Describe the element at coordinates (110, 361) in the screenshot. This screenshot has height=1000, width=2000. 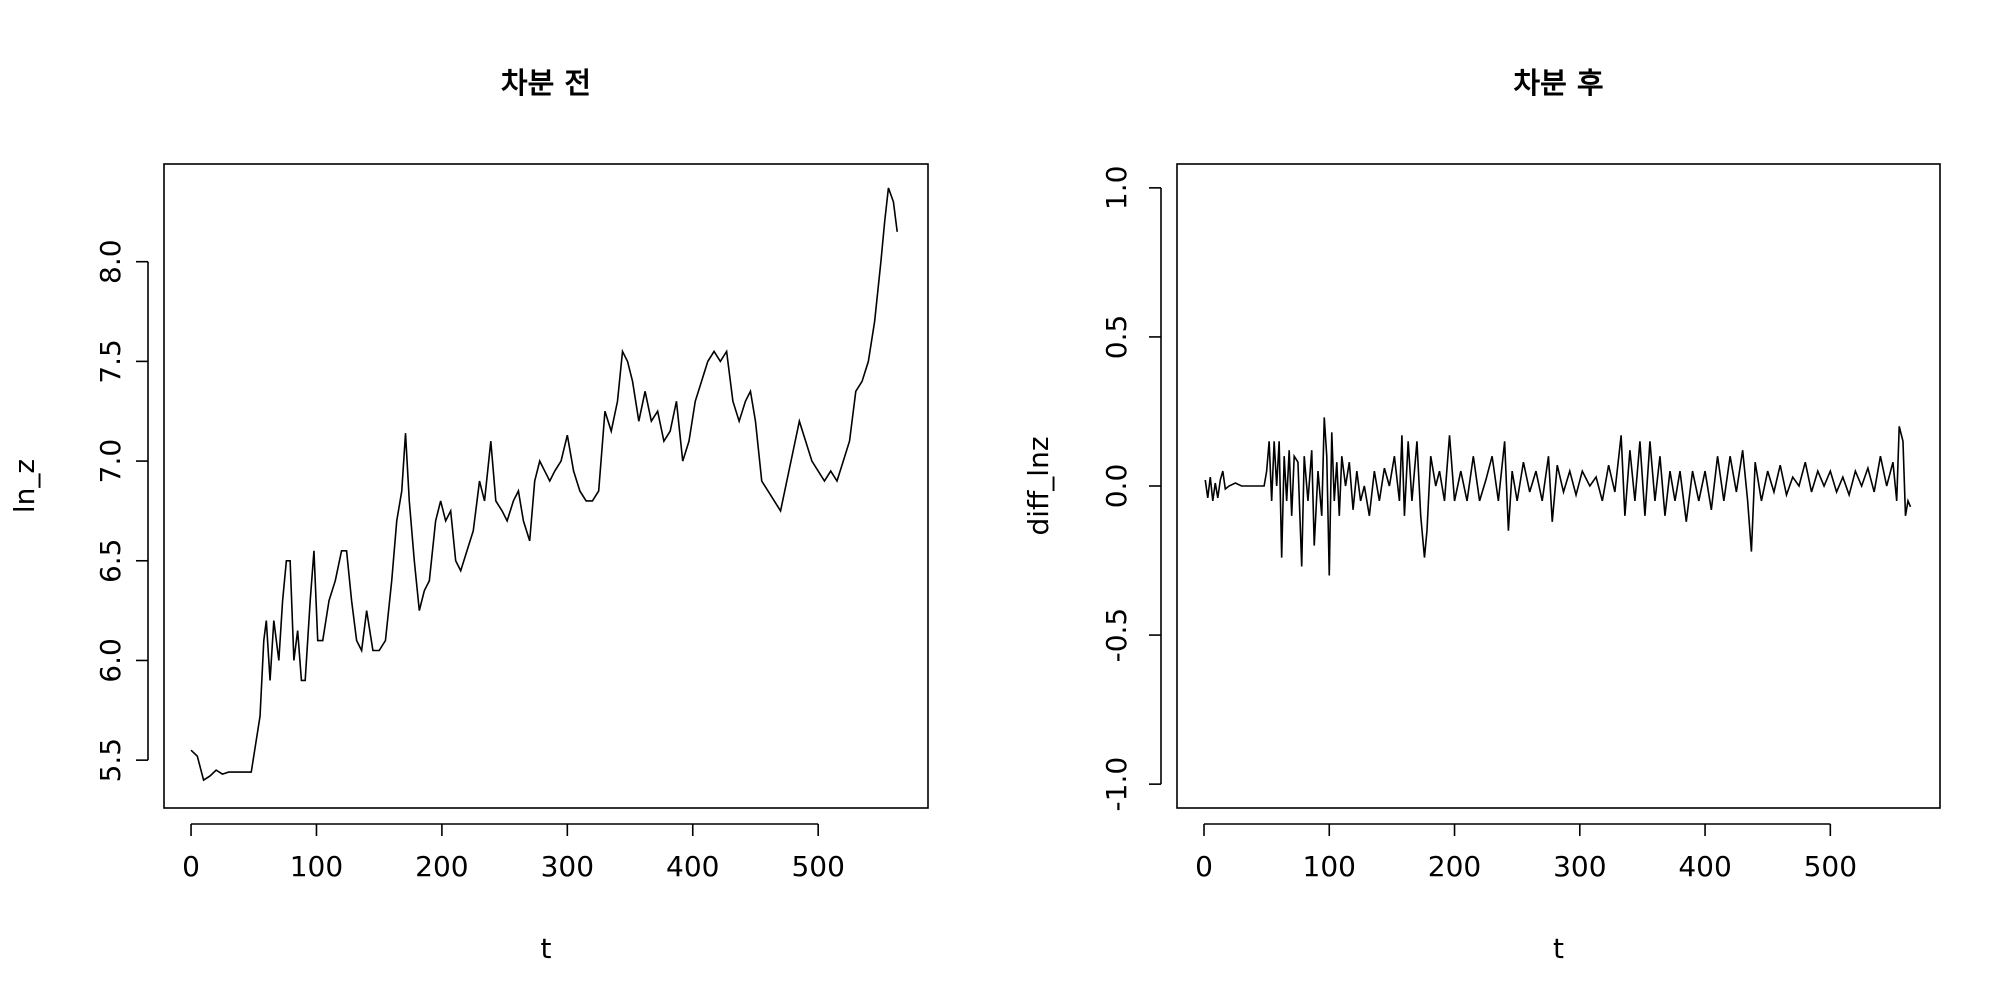
I see `y-tick-label: 7.5` at that location.